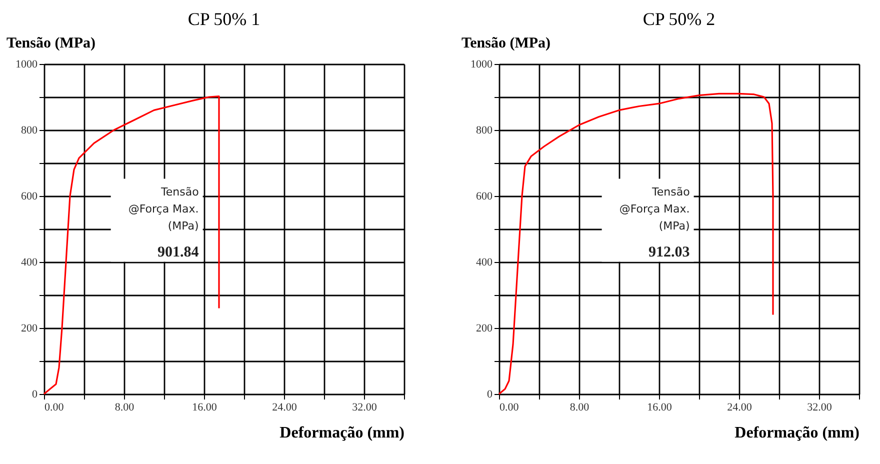 The image size is (880, 464). Describe the element at coordinates (679, 19) in the screenshot. I see `chart-title: CP 50% 2` at that location.